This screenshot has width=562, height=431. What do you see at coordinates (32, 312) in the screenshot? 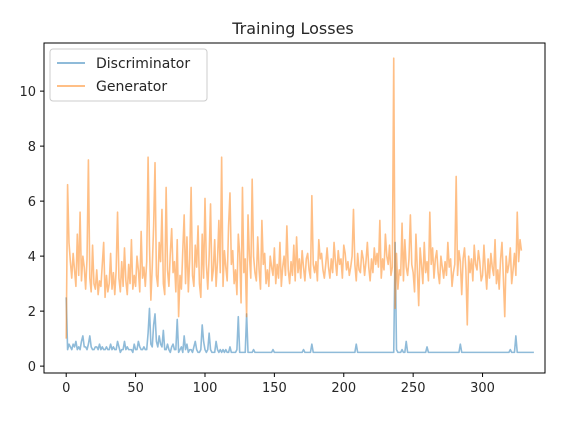
I see `y-tick-label: 2` at bounding box center [32, 312].